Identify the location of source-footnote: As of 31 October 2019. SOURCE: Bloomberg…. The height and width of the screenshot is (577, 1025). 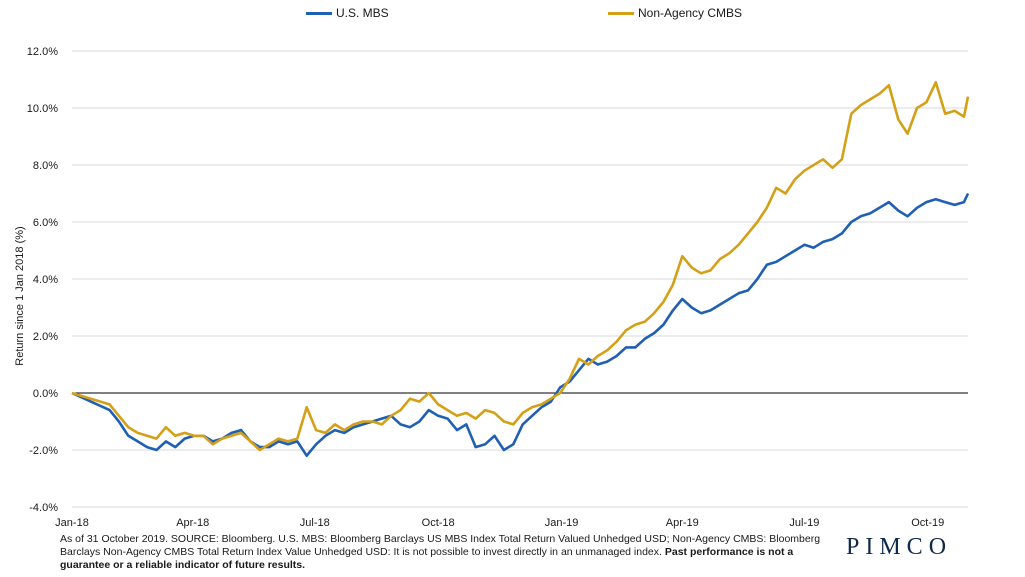
(445, 552).